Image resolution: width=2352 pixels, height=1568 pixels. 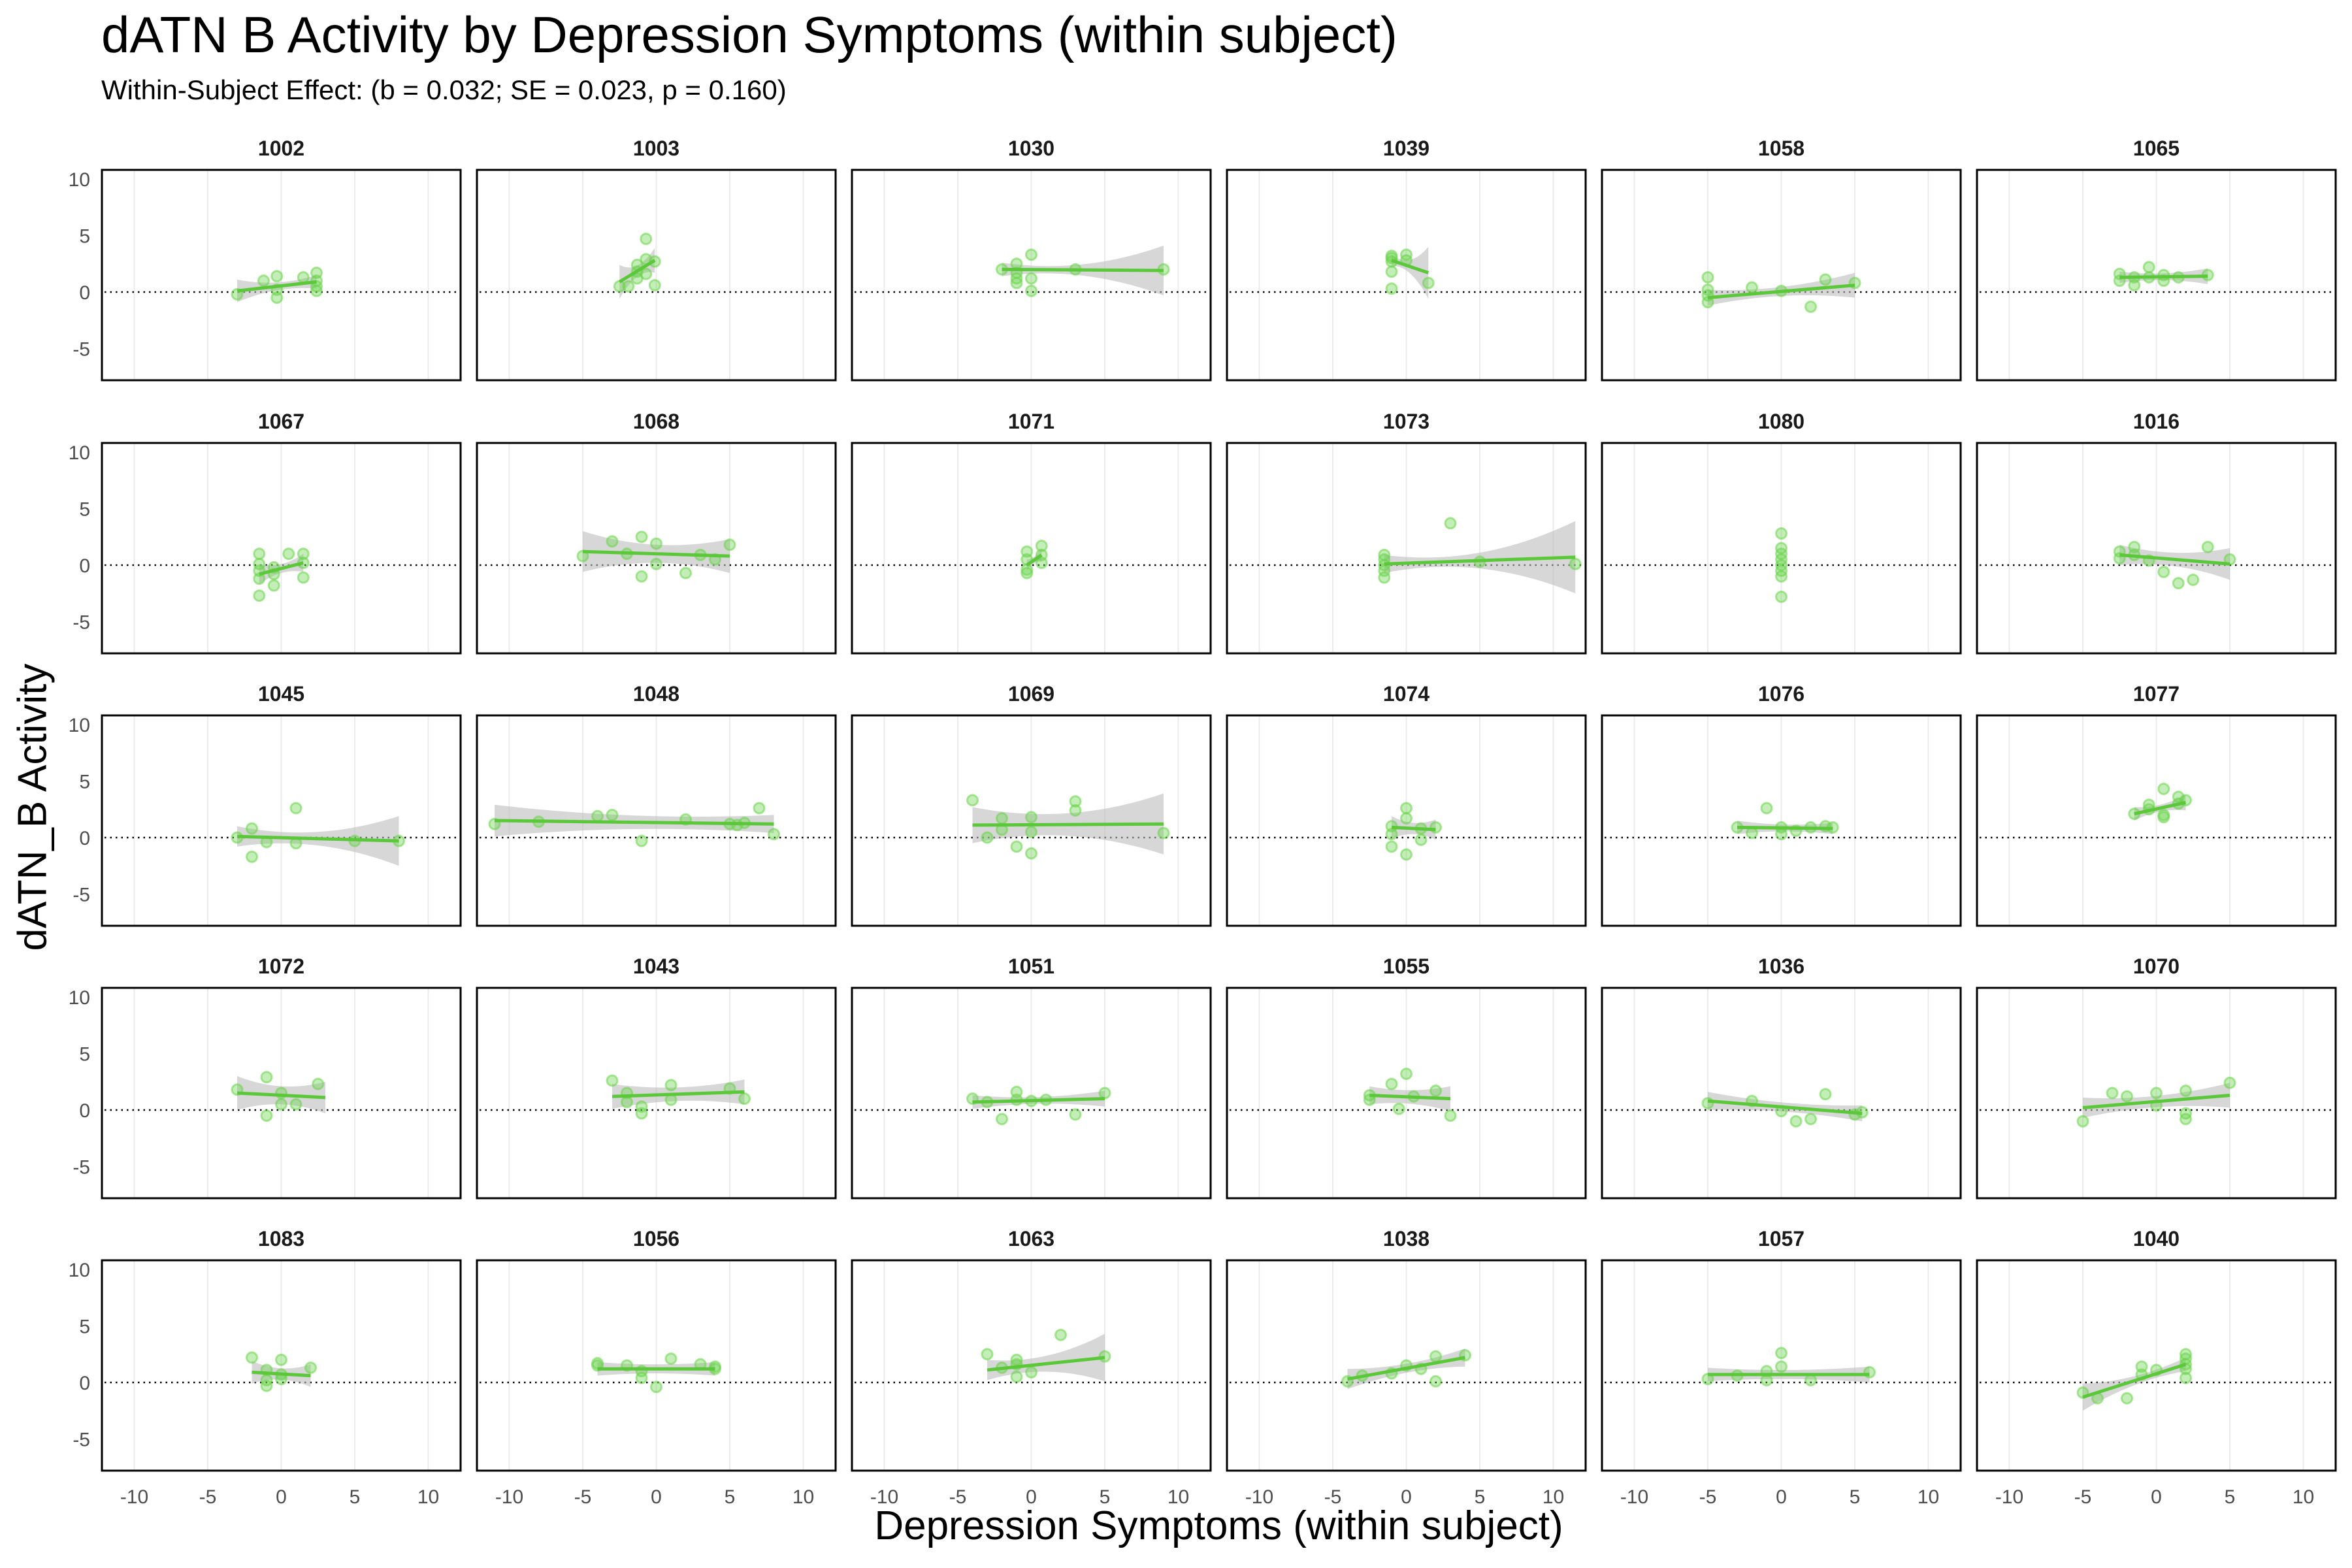 What do you see at coordinates (2230, 1497) in the screenshot?
I see `x-tick-label: 5` at bounding box center [2230, 1497].